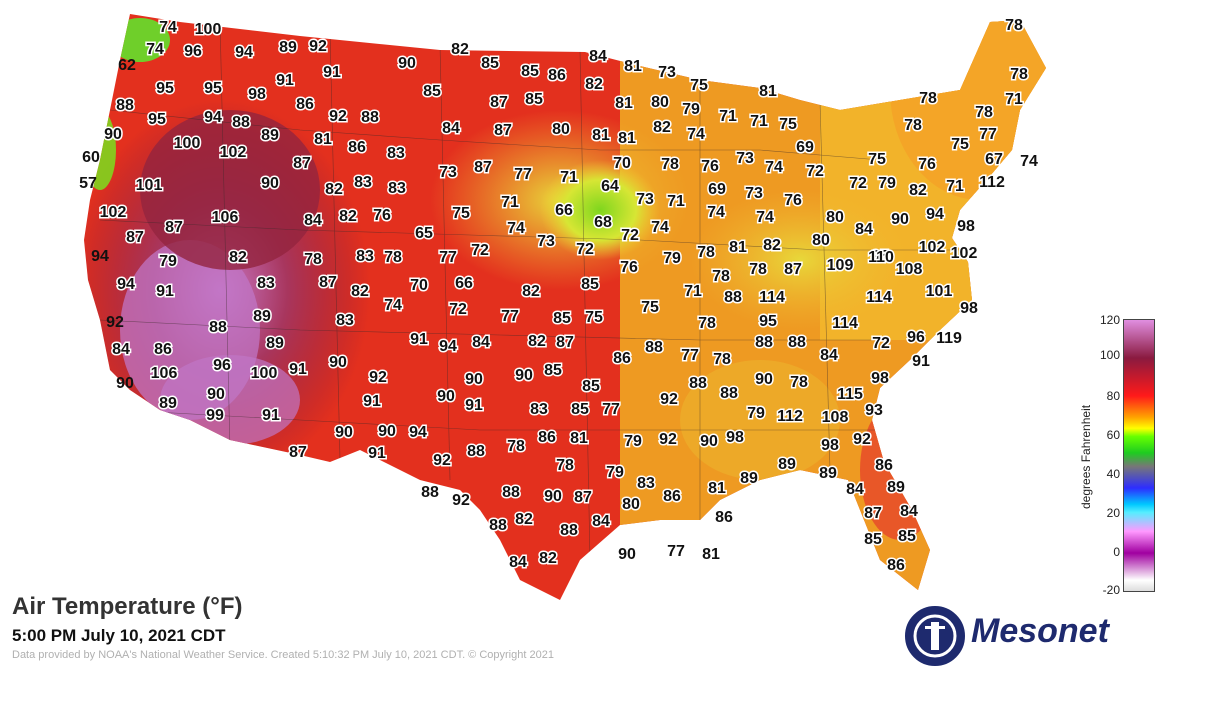  Describe the element at coordinates (835, 417) in the screenshot. I see `station-temperature: 108` at that location.